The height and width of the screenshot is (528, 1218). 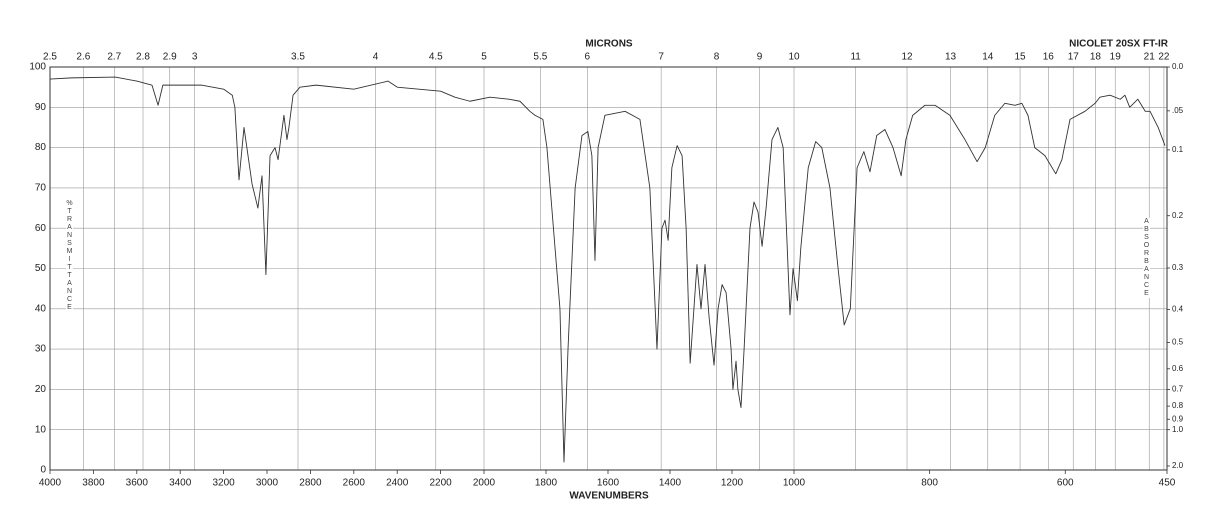 I want to click on y-tick-label: 0, so click(x=43, y=470).